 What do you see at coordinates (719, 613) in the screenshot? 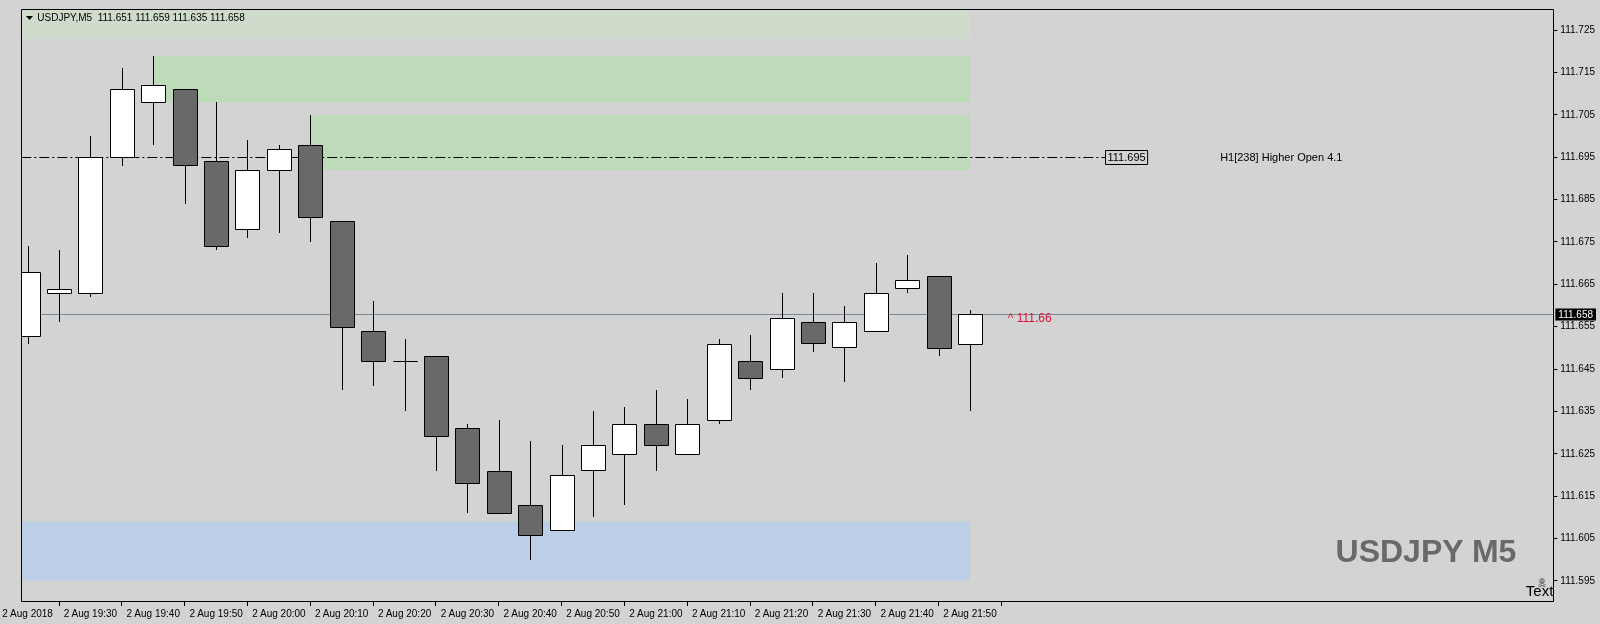
I see `x-tick-label: 2 Aug 21:10` at bounding box center [719, 613].